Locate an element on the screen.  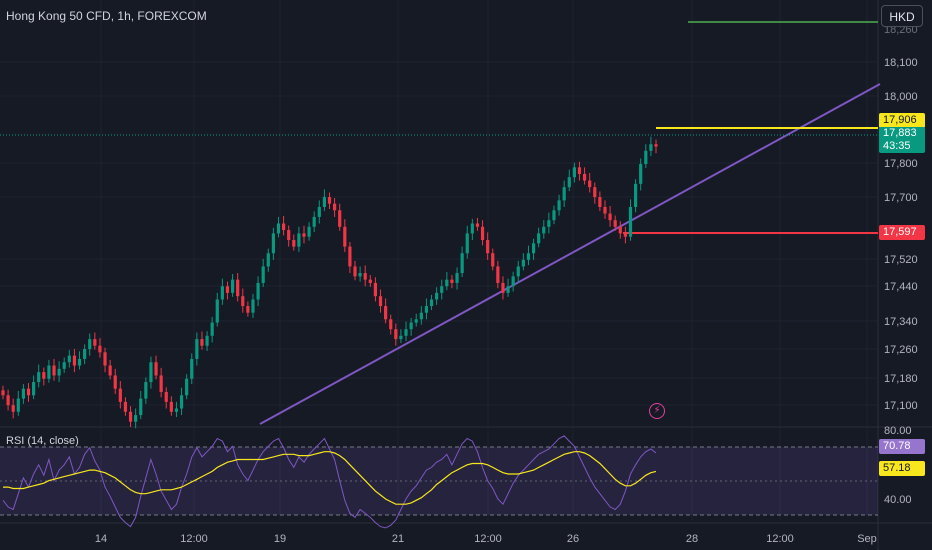
time-axis: 14 12:00 19 21 12:00 26 28 12:00 Sep is located at coordinates (486, 539).